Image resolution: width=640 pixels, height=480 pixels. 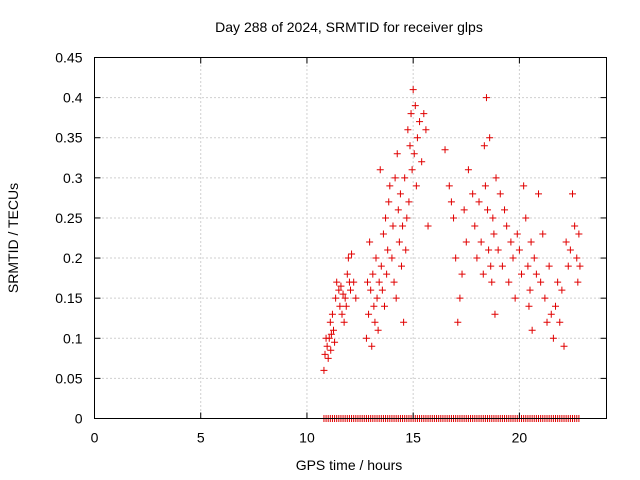 What do you see at coordinates (68, 58) in the screenshot?
I see `y-tick-label: 0.45` at bounding box center [68, 58].